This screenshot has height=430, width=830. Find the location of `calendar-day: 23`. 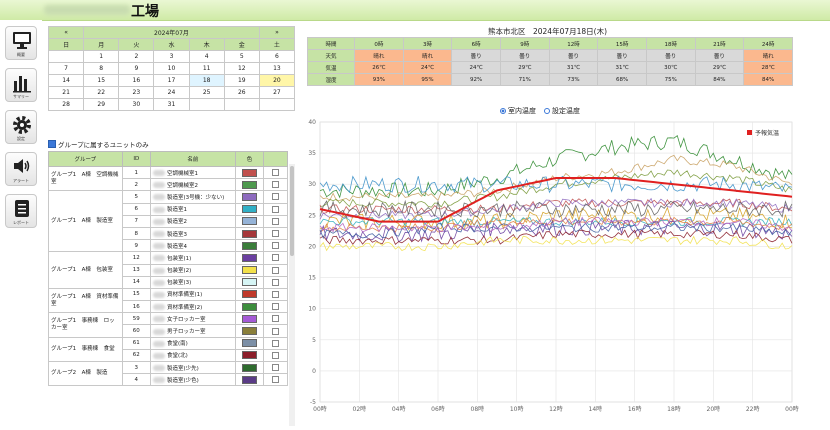

calendar-day: 23 is located at coordinates (136, 92).